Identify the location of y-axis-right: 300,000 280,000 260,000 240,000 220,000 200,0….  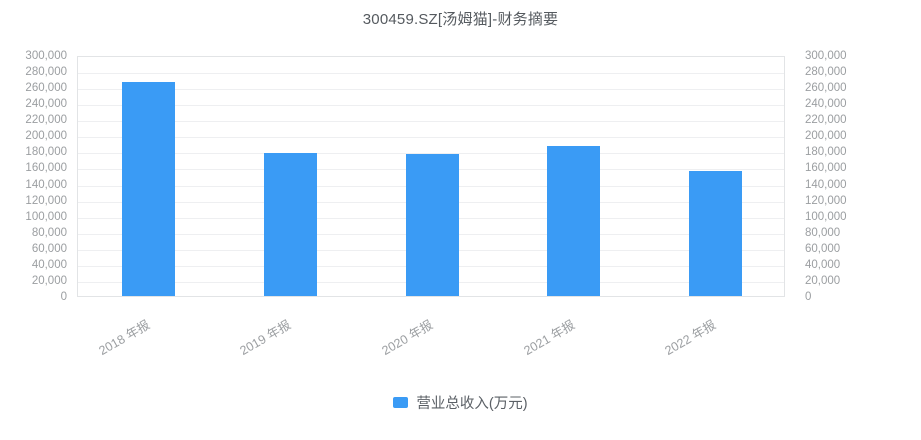
(836, 176).